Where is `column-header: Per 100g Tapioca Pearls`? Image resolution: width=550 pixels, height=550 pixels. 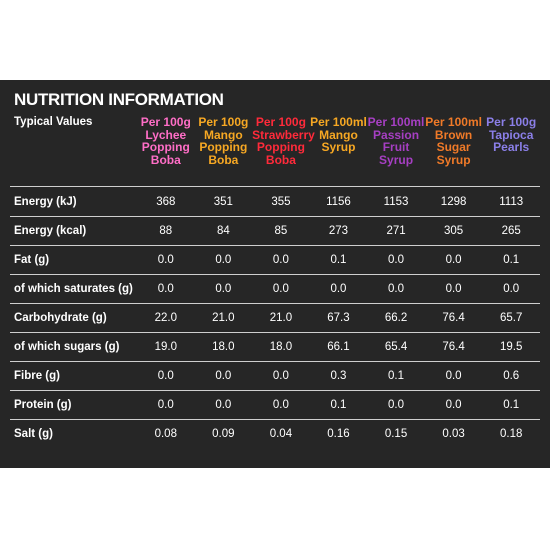
column-header: Per 100g Tapioca Pearls is located at coordinates (511, 150).